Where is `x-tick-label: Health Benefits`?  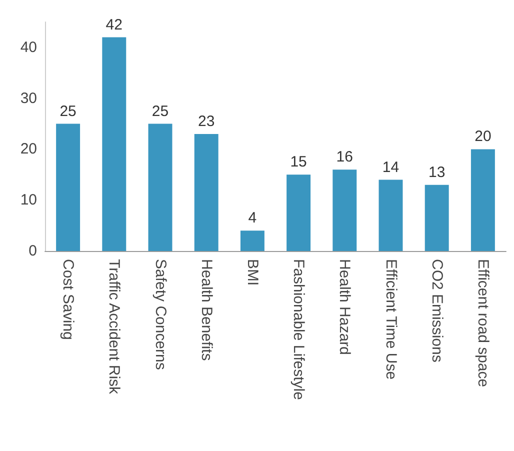 x-tick-label: Health Benefits is located at coordinates (206, 310).